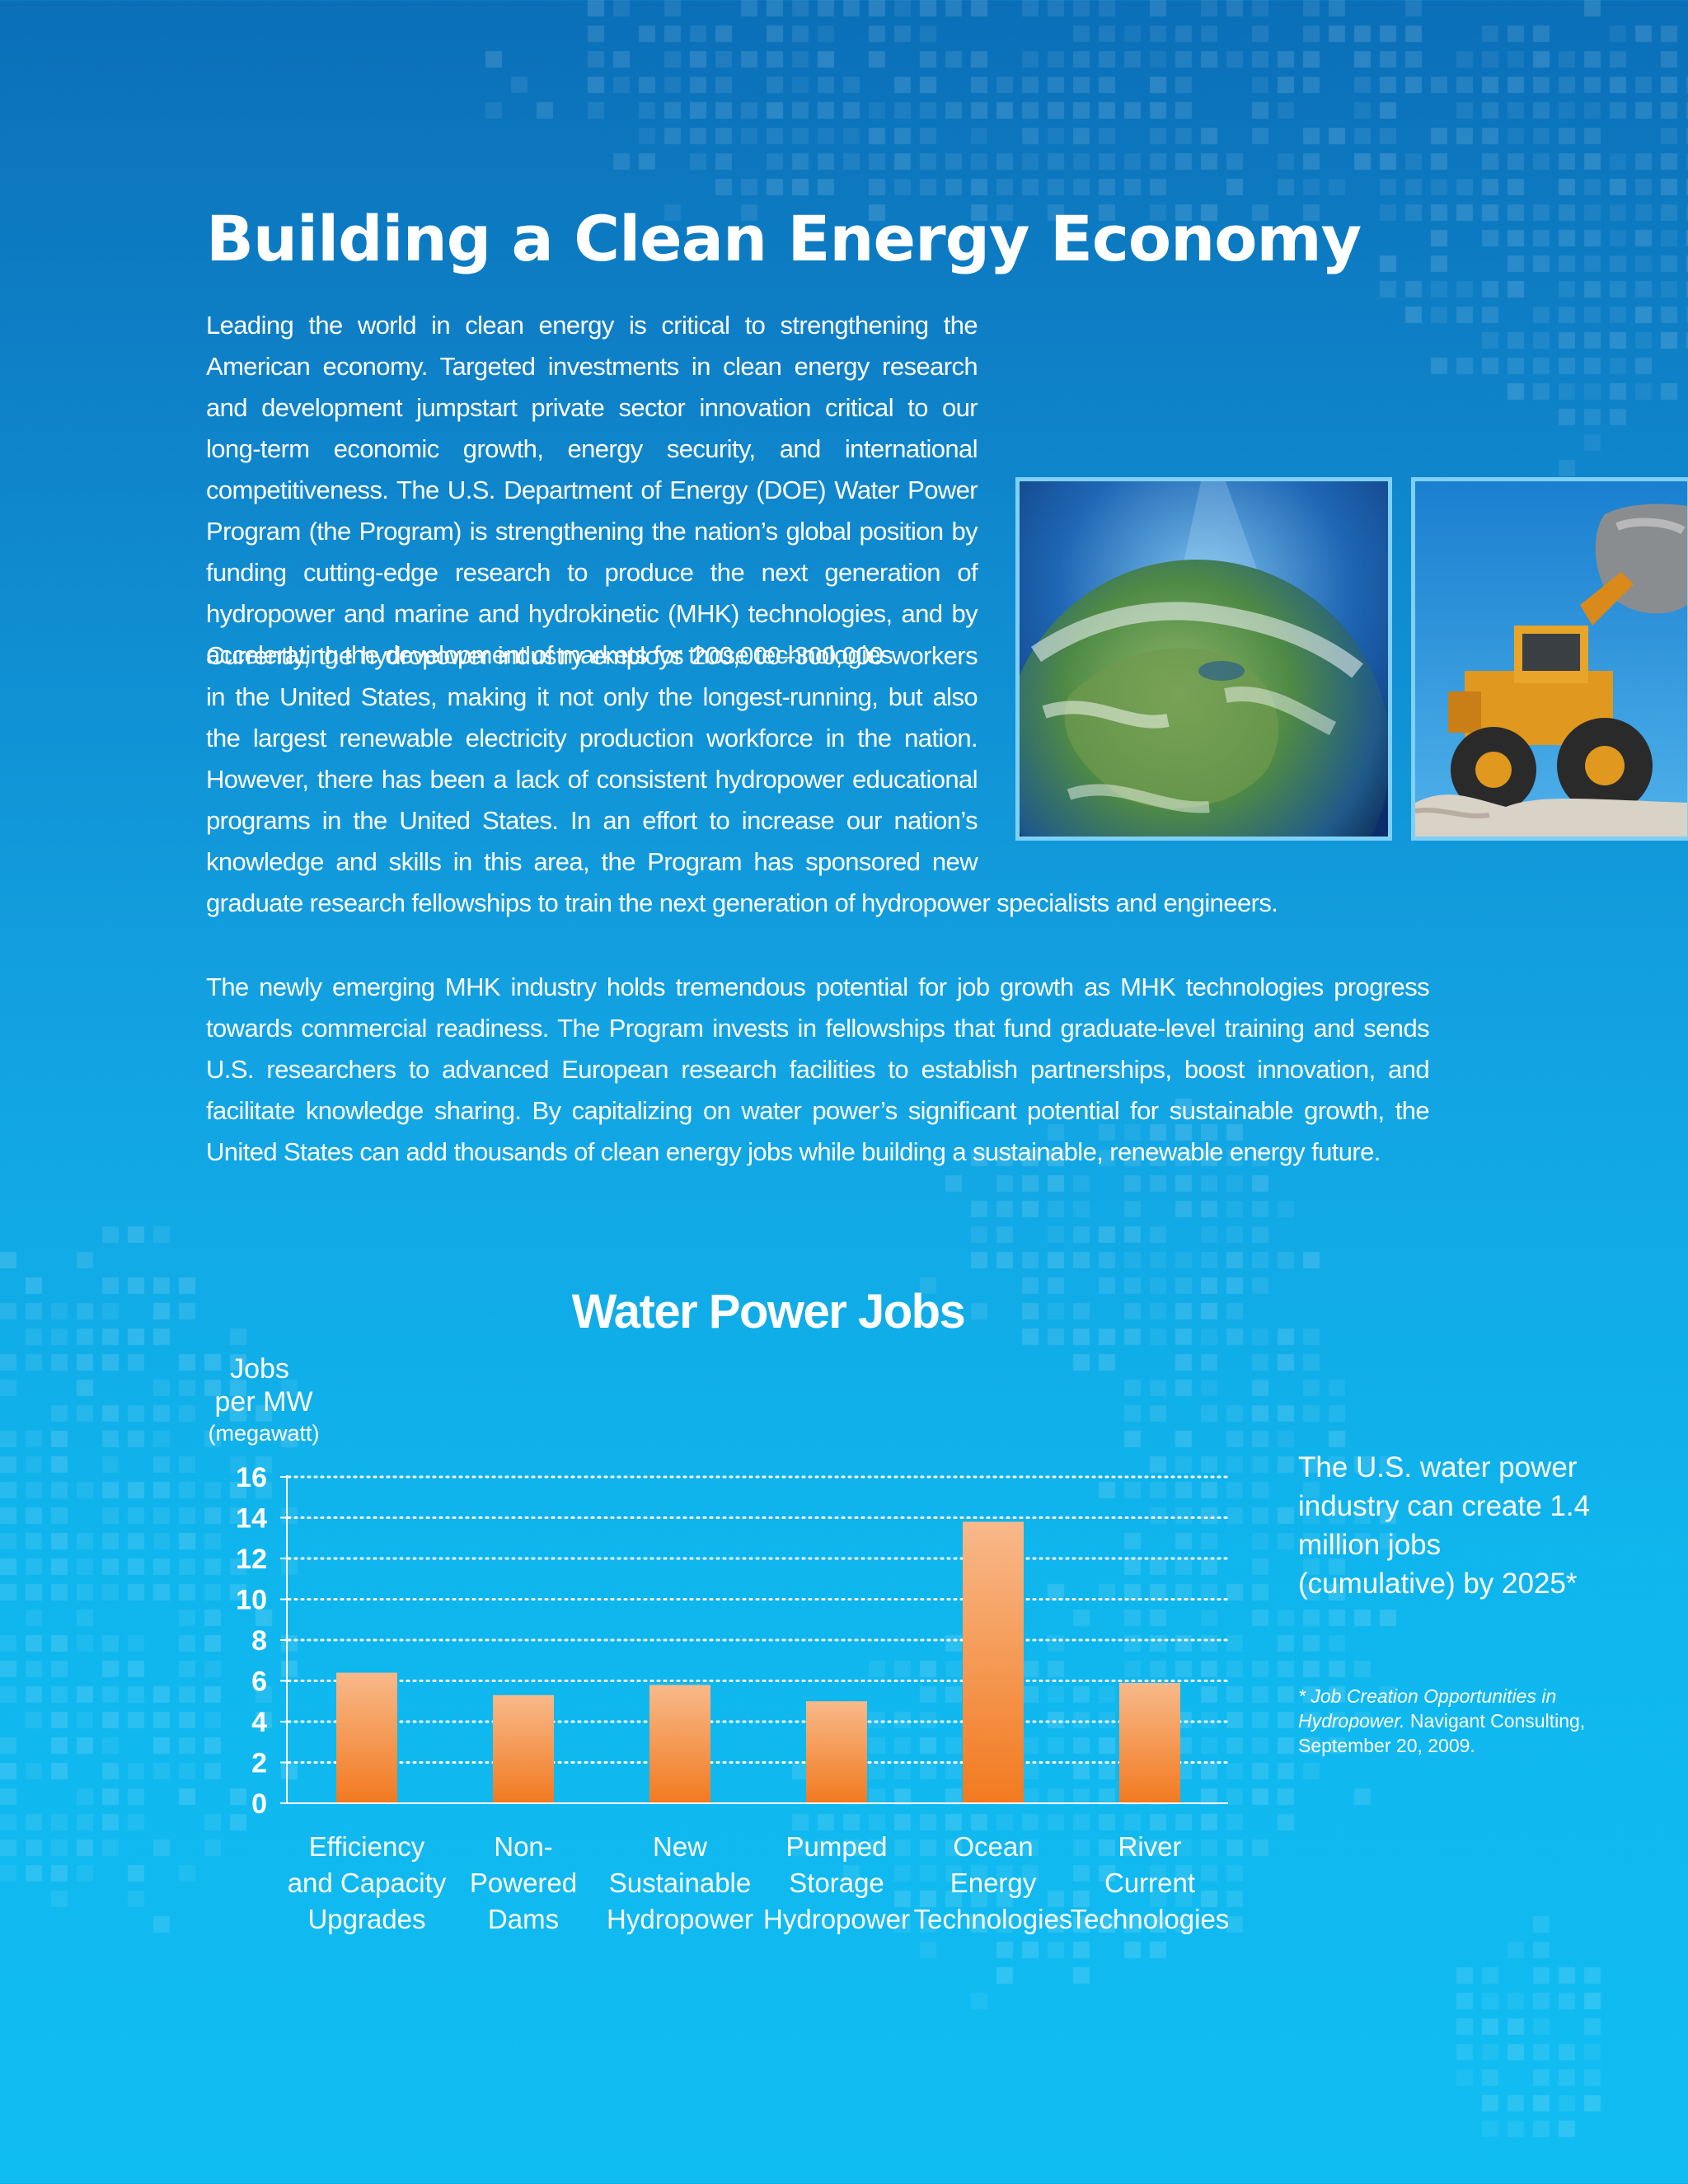 The image size is (1688, 2184). I want to click on category-label: Dams, so click(523, 1919).